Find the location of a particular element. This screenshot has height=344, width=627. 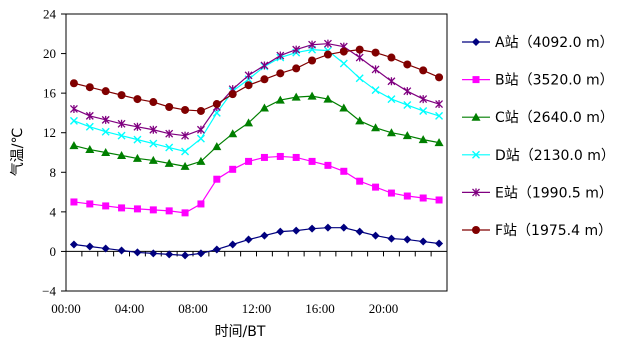

x-tick-label: 00:00 is located at coordinates (66, 308).